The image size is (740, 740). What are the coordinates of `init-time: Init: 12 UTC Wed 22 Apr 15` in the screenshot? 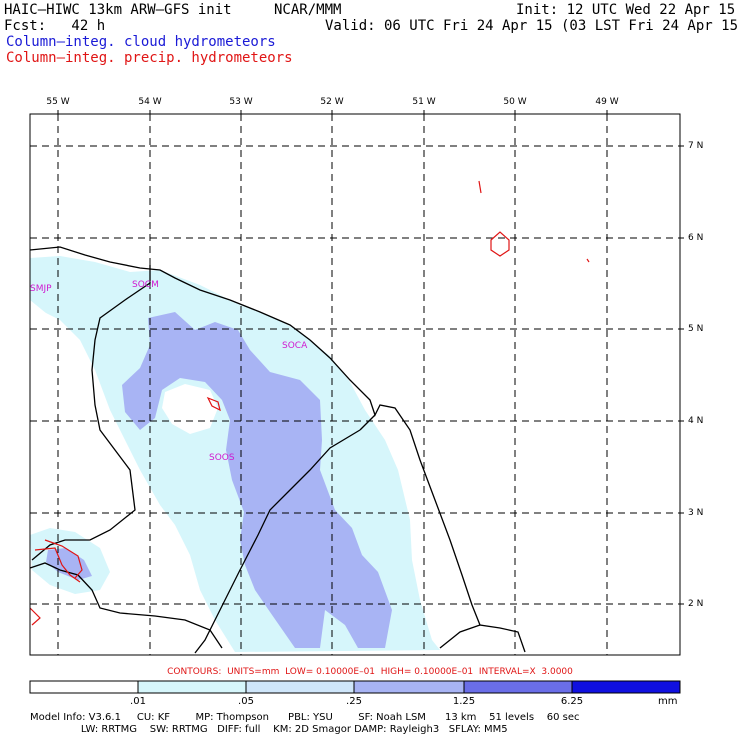 It's located at (626, 10).